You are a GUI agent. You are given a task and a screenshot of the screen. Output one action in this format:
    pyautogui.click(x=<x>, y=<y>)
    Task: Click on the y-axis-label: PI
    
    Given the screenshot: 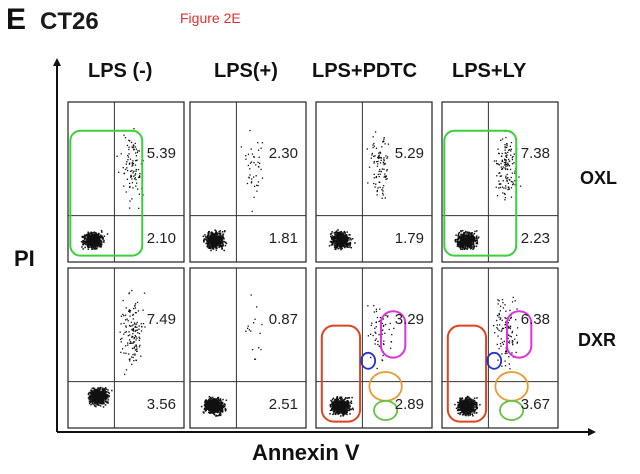 What is the action you would take?
    pyautogui.click(x=24, y=258)
    